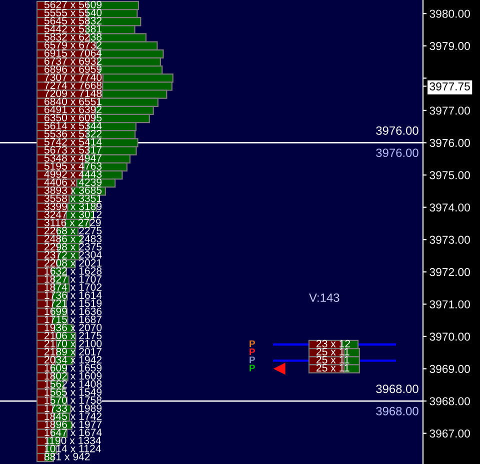 This screenshot has height=464, width=480. What do you see at coordinates (67, 456) in the screenshot?
I see `data-label: 881 x 942` at bounding box center [67, 456].